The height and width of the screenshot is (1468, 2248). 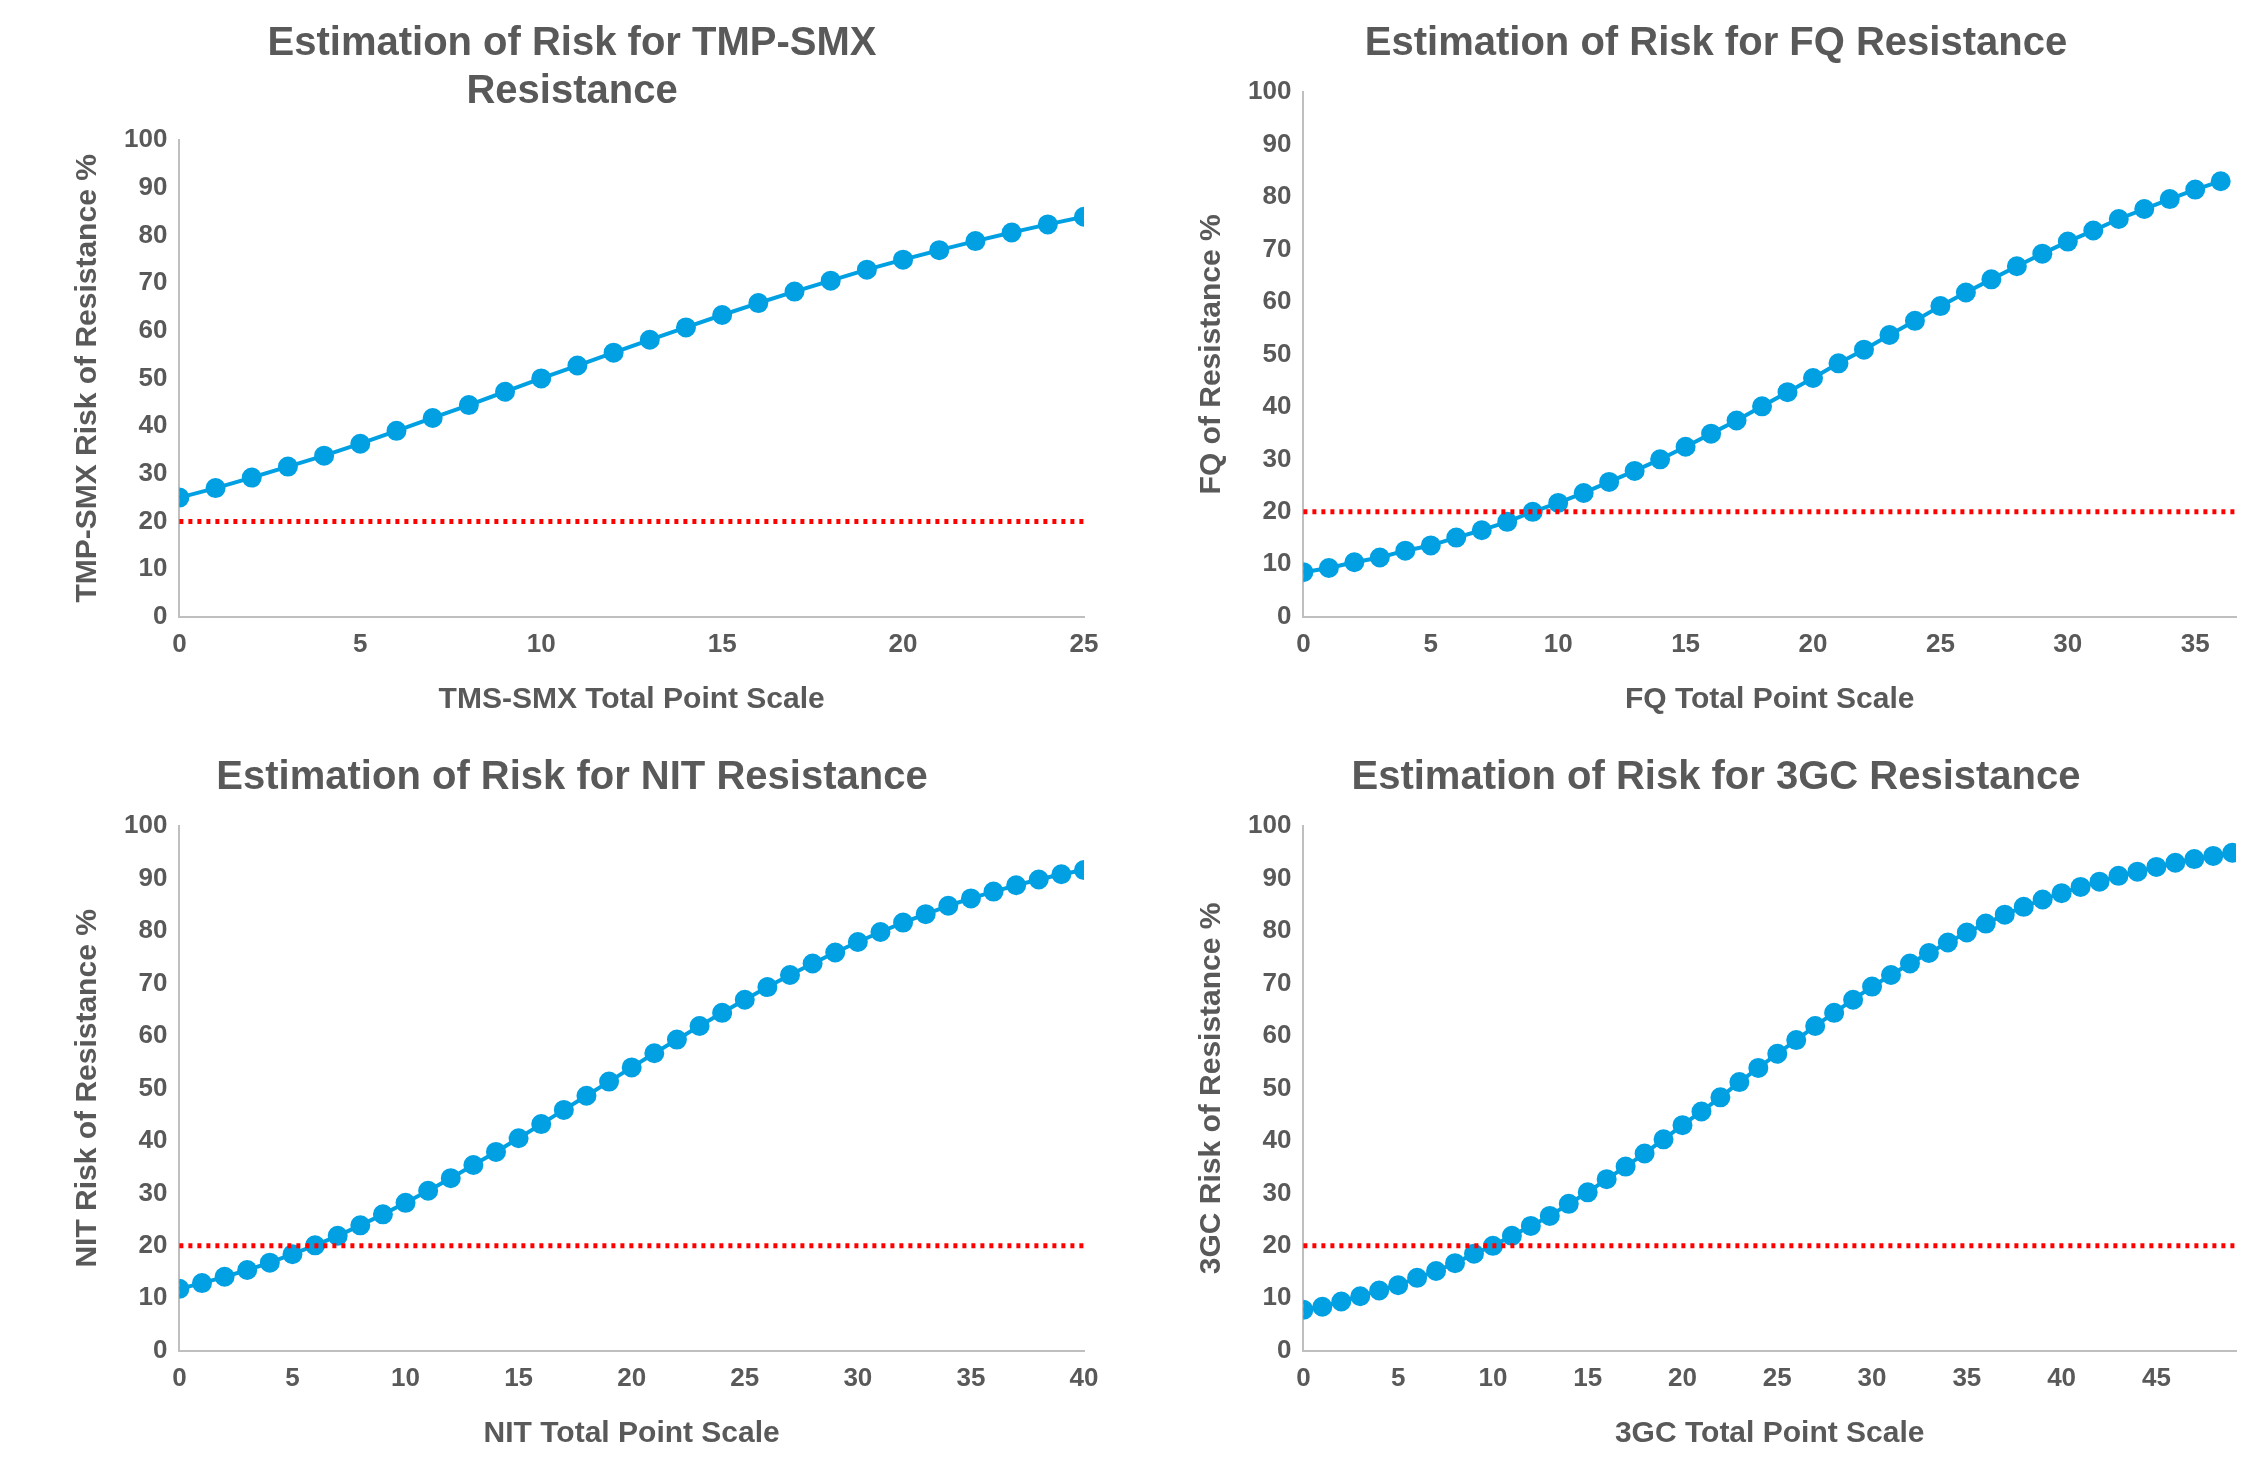 What do you see at coordinates (292, 1376) in the screenshot?
I see `x-tick-label: 5` at bounding box center [292, 1376].